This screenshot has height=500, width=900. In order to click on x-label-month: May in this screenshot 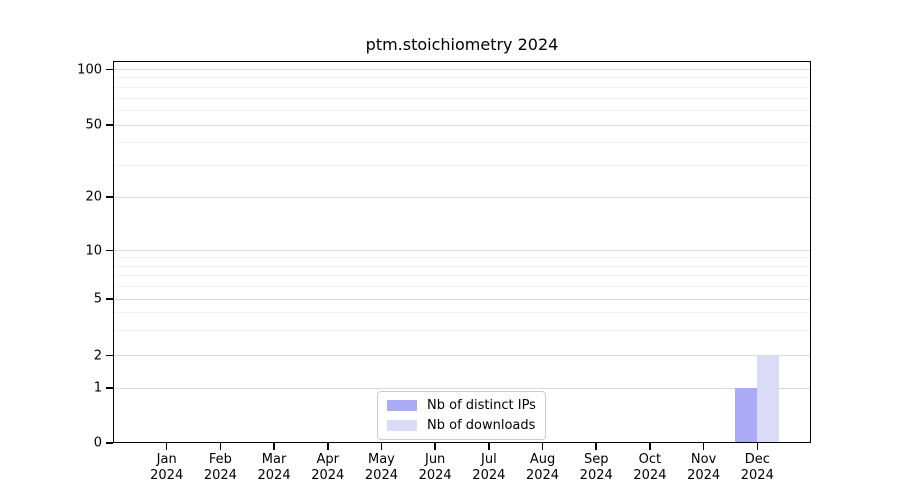, I will do `click(381, 459)`.